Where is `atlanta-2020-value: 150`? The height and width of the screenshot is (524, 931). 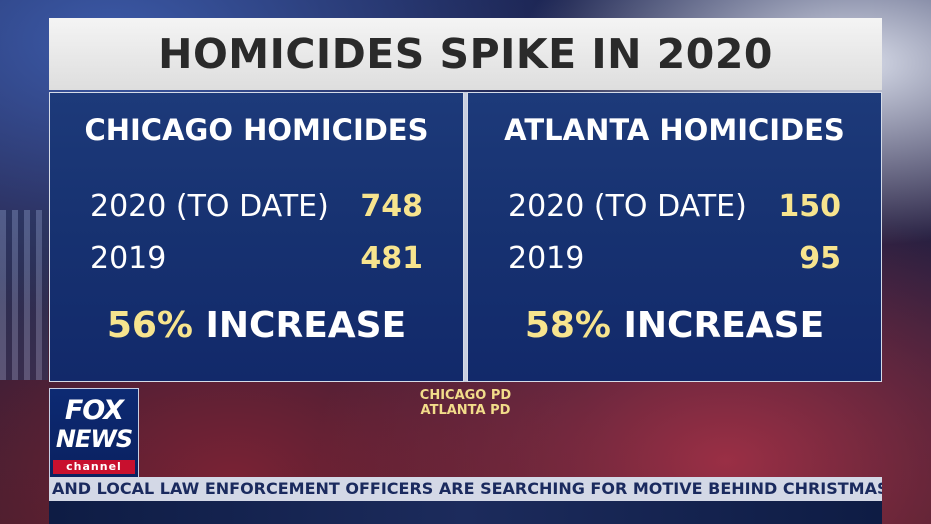
atlanta-2020-value: 150 is located at coordinates (809, 206).